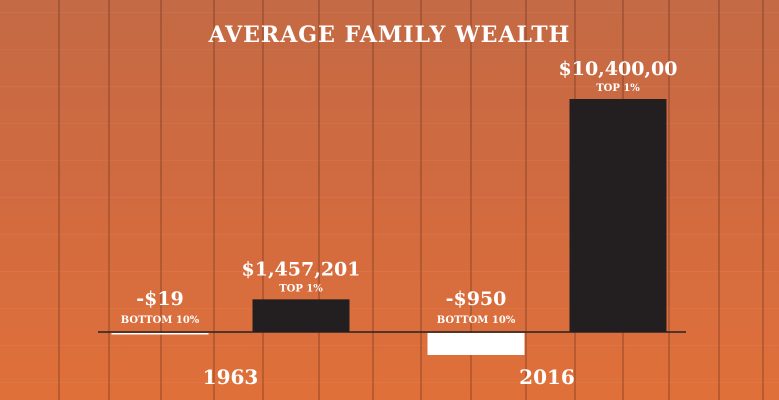 The width and height of the screenshot is (779, 400). Describe the element at coordinates (231, 377) in the screenshot. I see `year-label-1963: 1963` at that location.